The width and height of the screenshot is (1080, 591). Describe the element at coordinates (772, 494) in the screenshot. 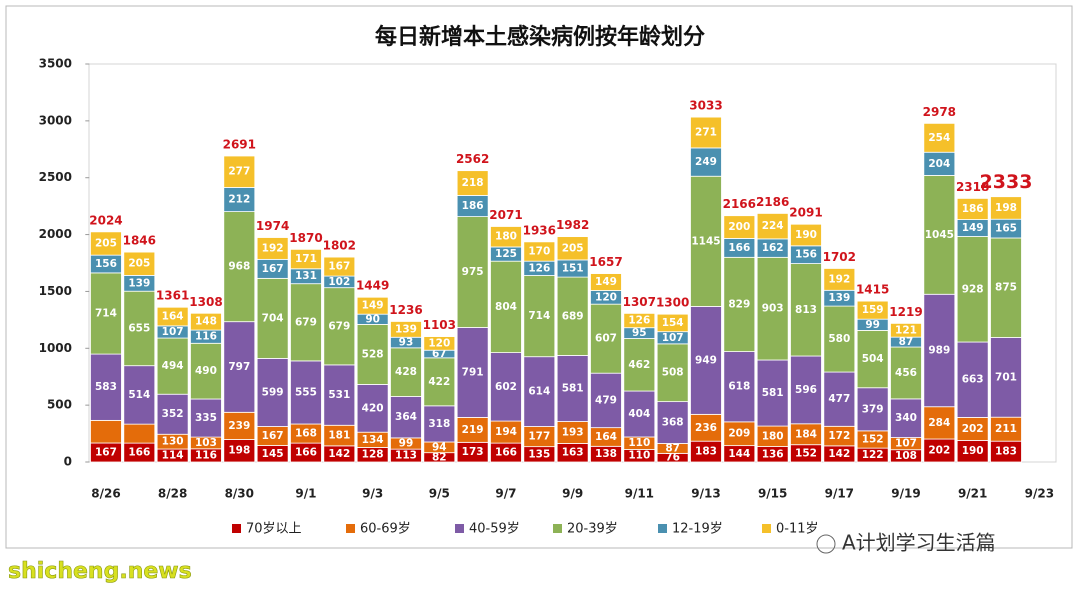

I see `x-tick-label: 9/15` at that location.